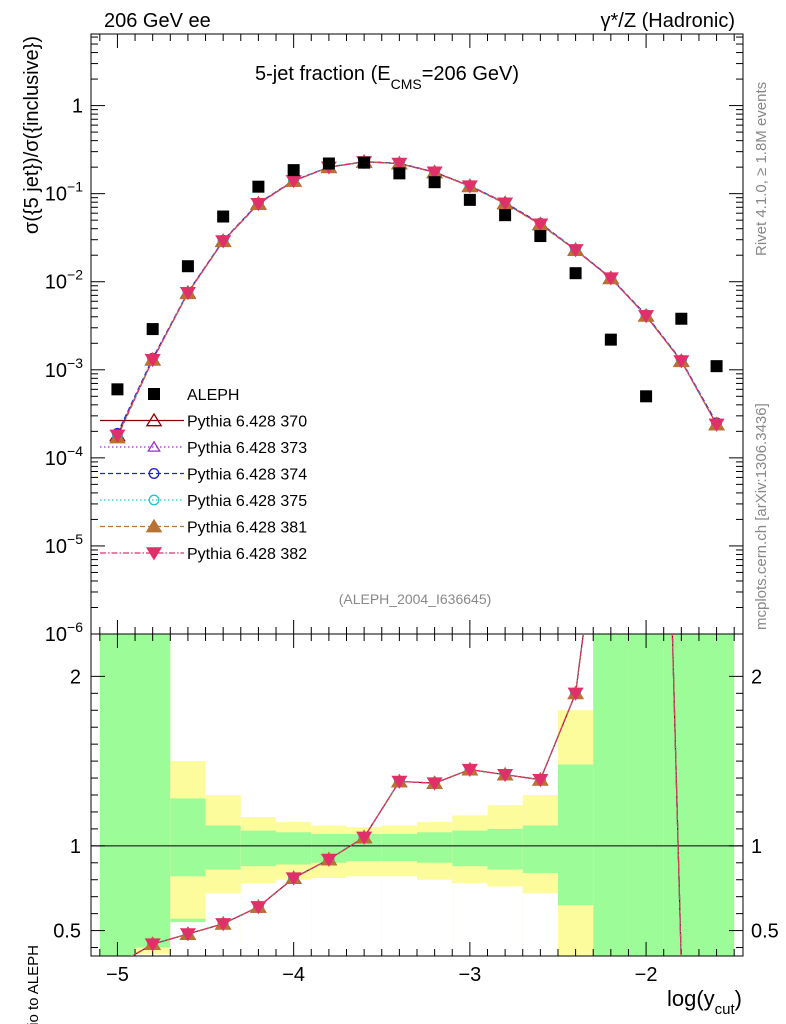 Image resolution: width=786 pixels, height=1024 pixels. I want to click on legend-label: Pythia 6.428 382, so click(247, 554).